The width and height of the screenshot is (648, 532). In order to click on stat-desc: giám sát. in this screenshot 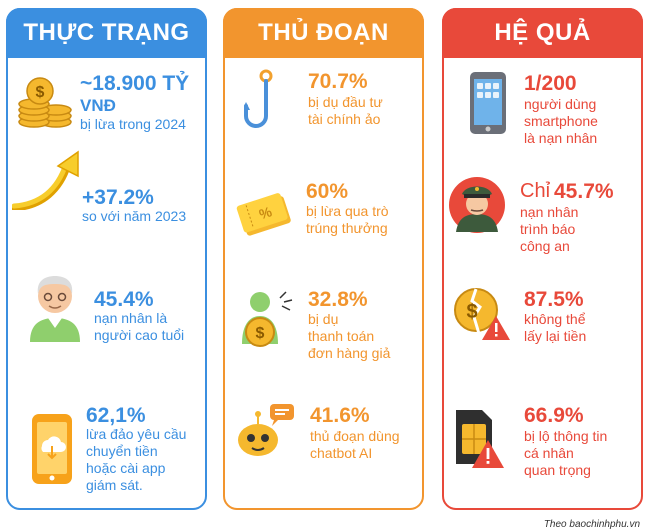, I will do `click(114, 485)`.